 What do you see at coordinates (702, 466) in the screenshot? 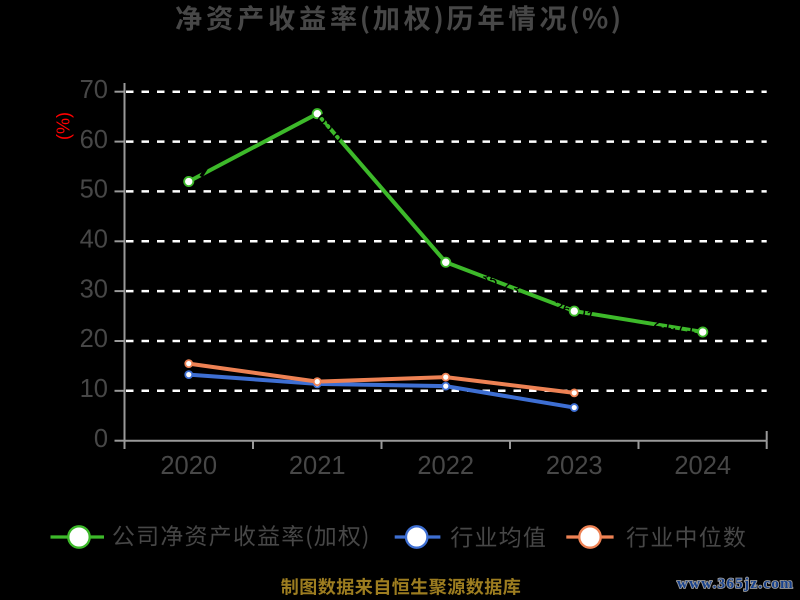
I see `svg-text: 2024` at bounding box center [702, 466].